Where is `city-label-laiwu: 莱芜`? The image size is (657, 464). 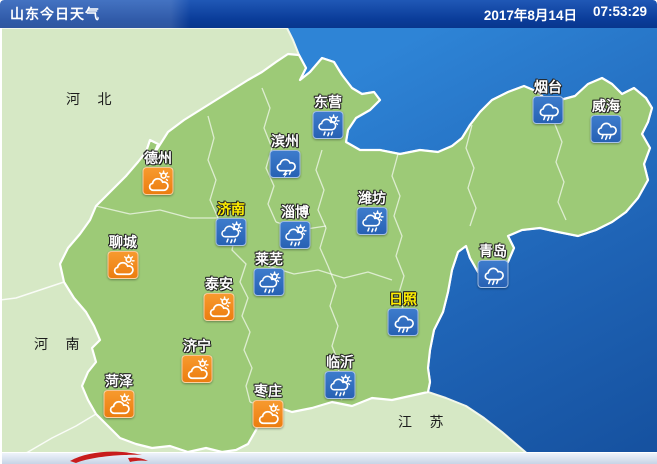
city-label-laiwu: 莱芜 is located at coordinates (269, 259).